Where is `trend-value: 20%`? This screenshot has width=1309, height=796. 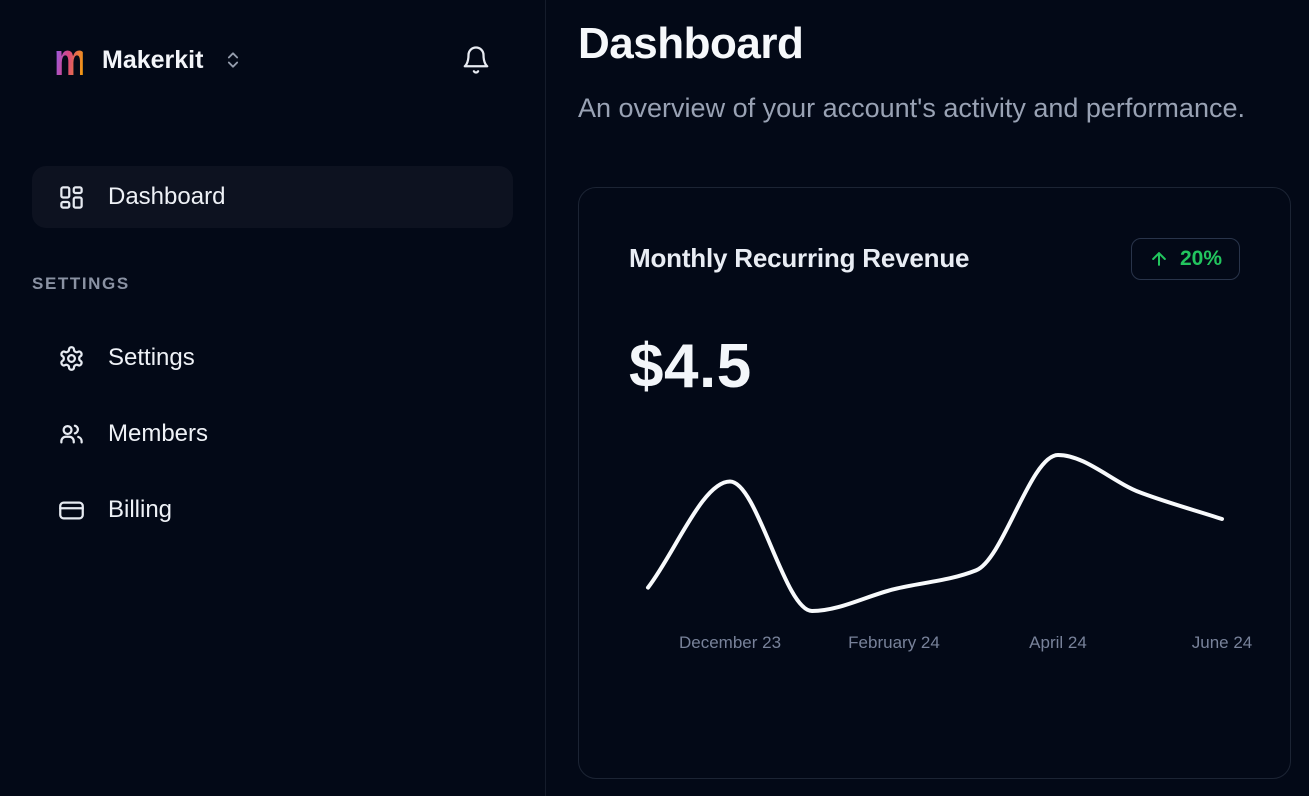 trend-value: 20% is located at coordinates (1200, 258).